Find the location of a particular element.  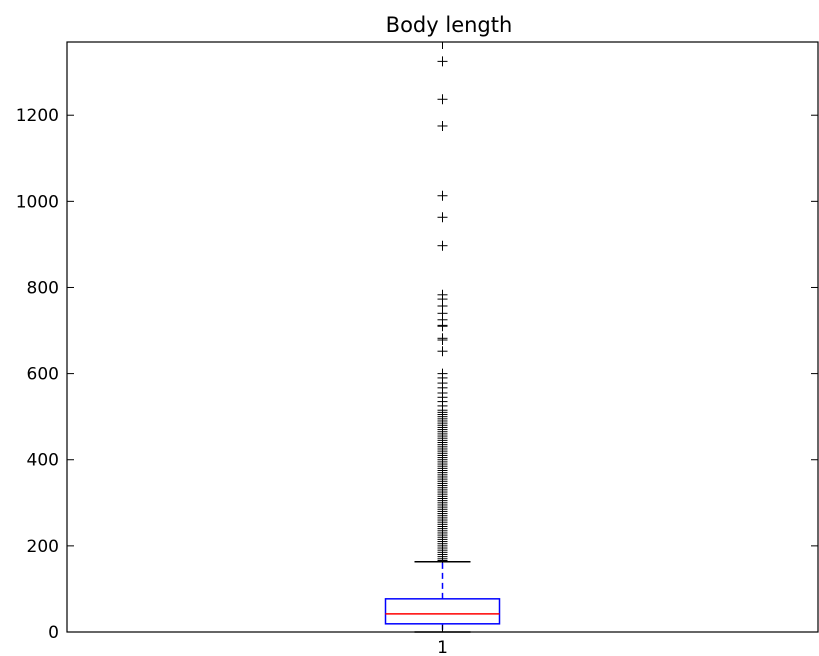

y-tick-label-3: 600 is located at coordinates (43, 375).